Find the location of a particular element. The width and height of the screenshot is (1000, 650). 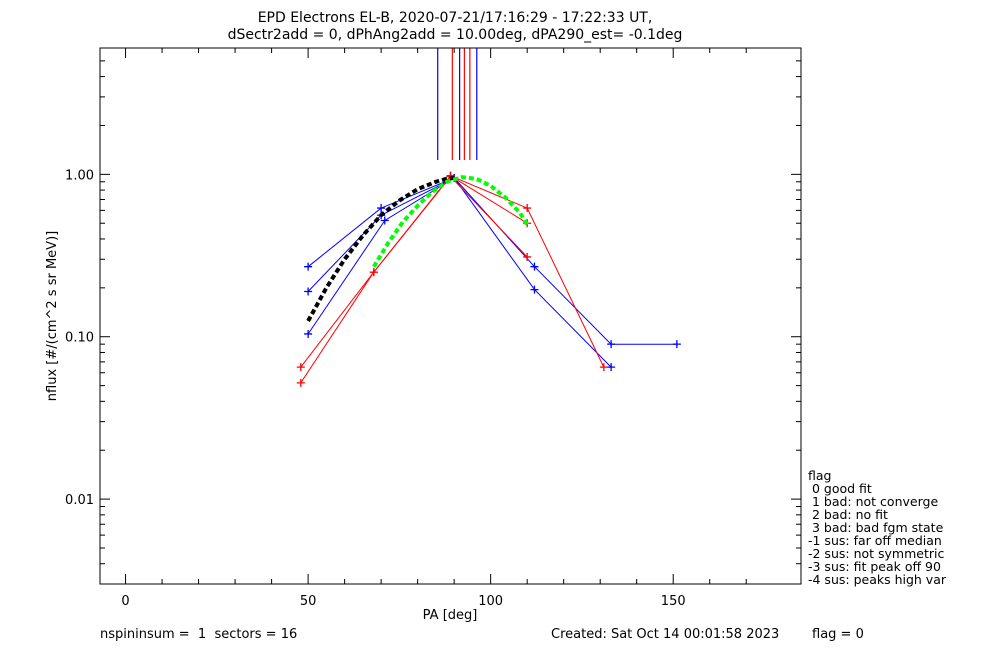

footer-flag: flag = 0 is located at coordinates (838, 634).